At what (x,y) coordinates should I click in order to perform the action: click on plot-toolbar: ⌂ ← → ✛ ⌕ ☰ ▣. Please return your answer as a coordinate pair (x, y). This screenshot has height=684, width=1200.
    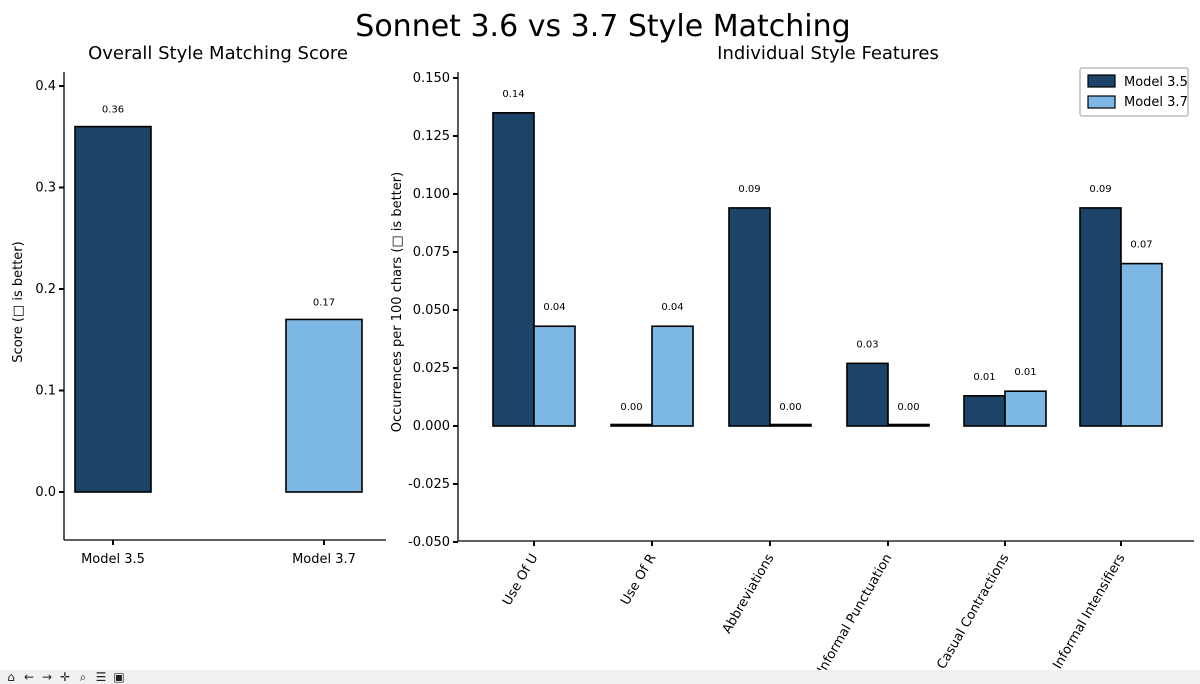
    Looking at the image, I should click on (600, 677).